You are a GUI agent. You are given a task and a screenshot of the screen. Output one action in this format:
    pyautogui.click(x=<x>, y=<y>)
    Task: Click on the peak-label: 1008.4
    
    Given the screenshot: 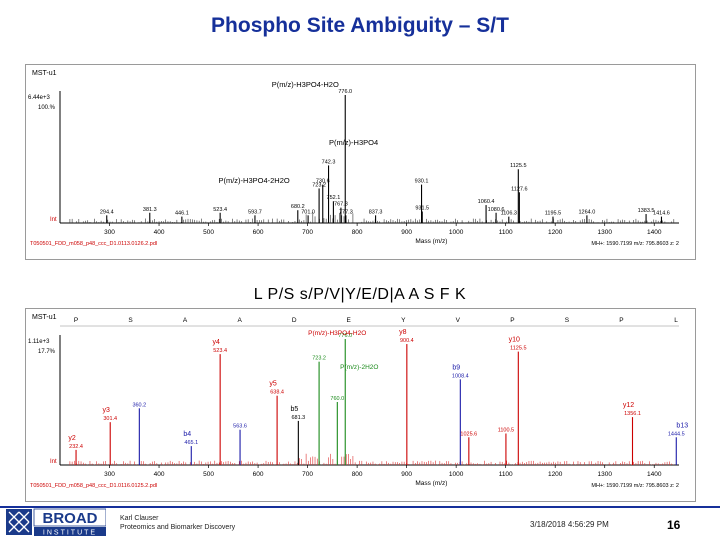 What is the action you would take?
    pyautogui.click(x=460, y=376)
    